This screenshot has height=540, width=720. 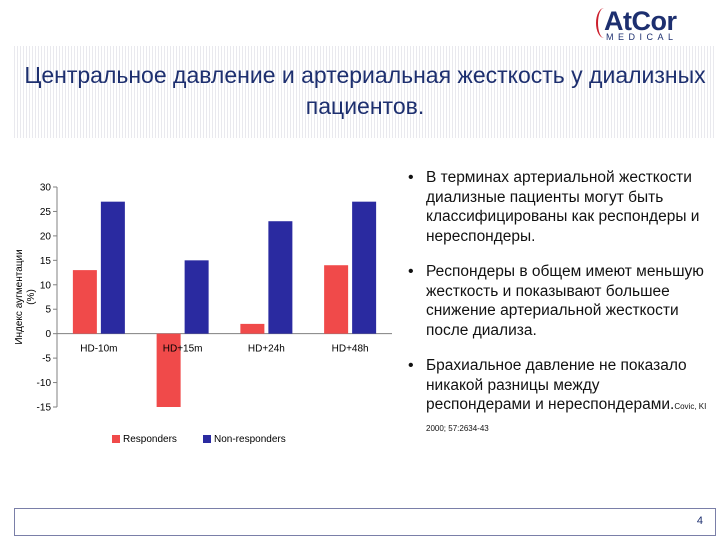 What do you see at coordinates (46, 236) in the screenshot?
I see `y-tick-label: 20` at bounding box center [46, 236].